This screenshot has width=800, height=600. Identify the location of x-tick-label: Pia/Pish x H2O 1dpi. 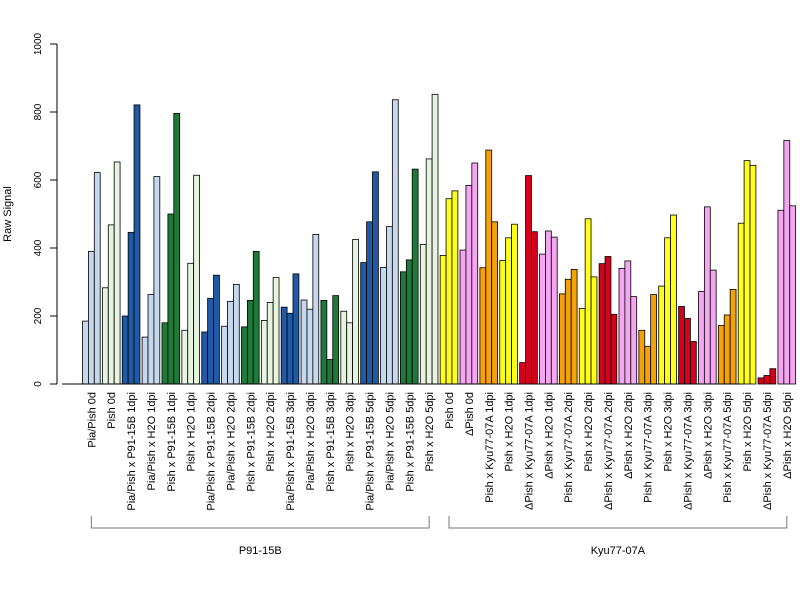
(152, 441).